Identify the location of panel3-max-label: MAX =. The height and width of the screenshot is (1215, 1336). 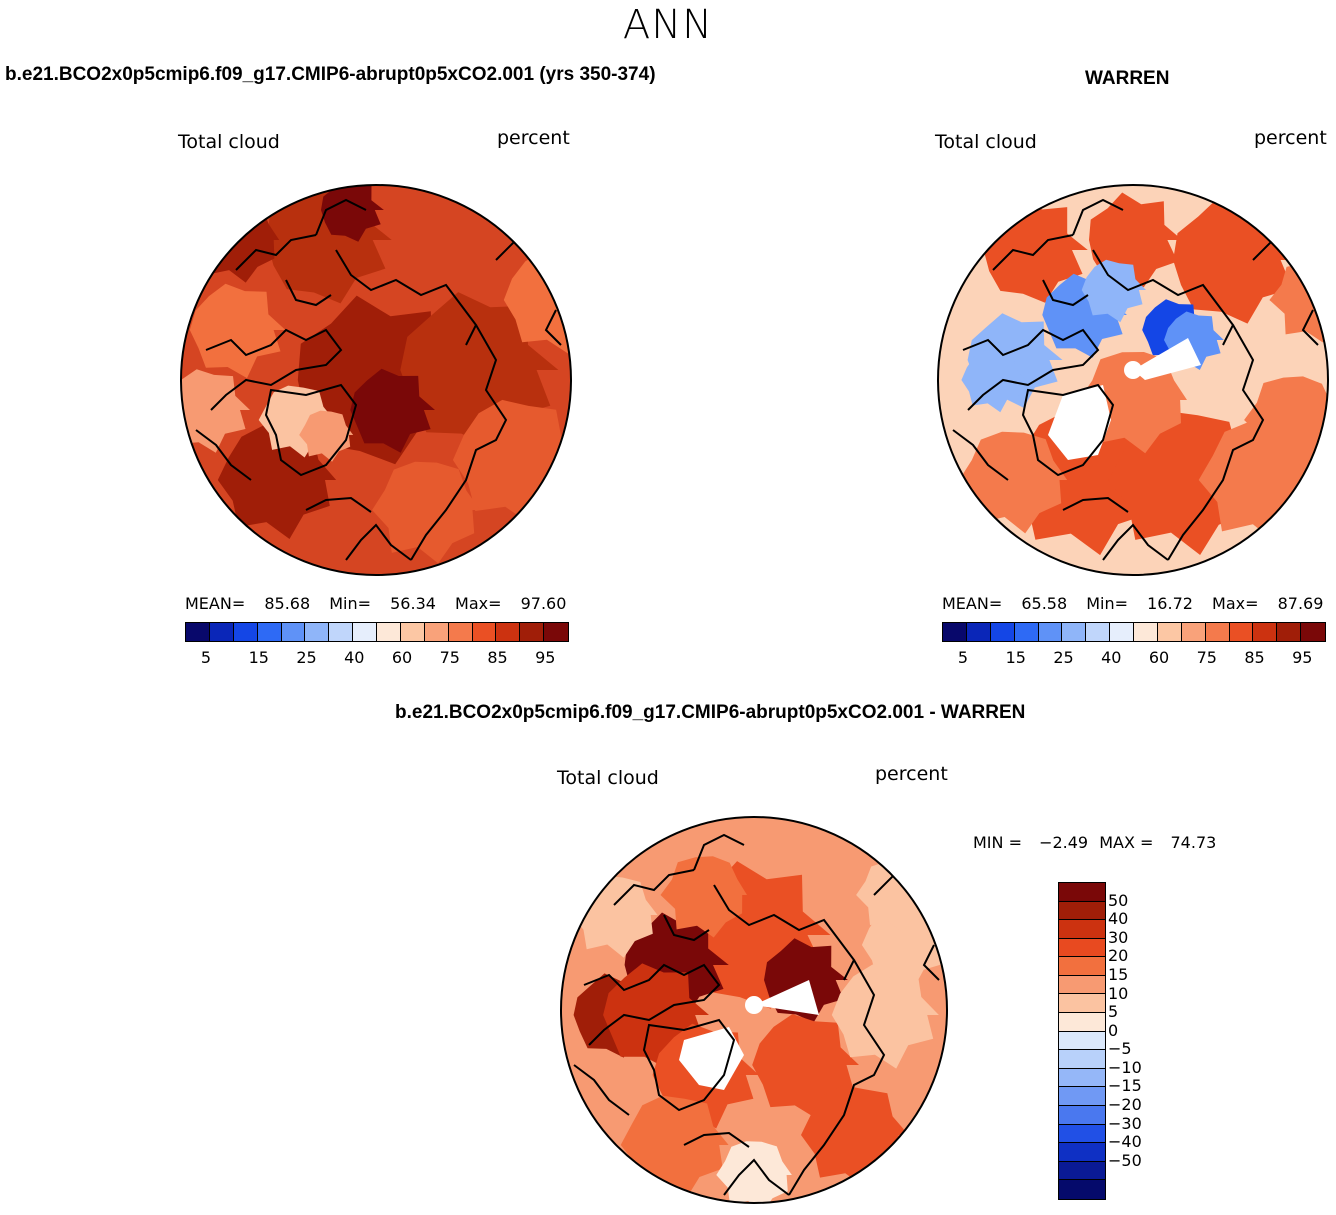
(1126, 842).